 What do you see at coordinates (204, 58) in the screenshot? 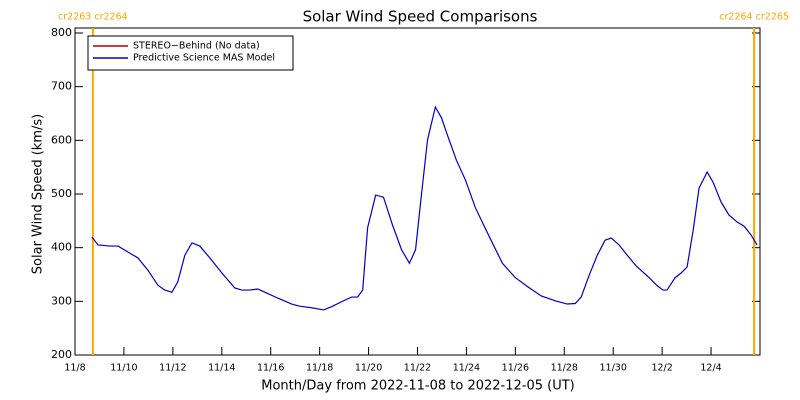
I see `legend-label: Predictive Science MAS Model` at bounding box center [204, 58].